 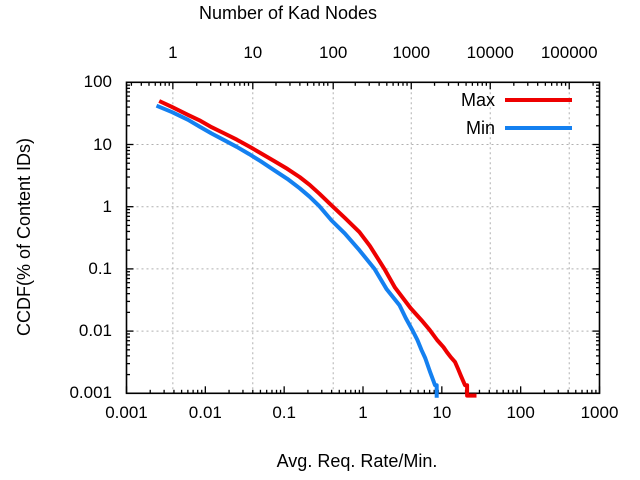 I want to click on x2-tick-label: 1, so click(x=173, y=52).